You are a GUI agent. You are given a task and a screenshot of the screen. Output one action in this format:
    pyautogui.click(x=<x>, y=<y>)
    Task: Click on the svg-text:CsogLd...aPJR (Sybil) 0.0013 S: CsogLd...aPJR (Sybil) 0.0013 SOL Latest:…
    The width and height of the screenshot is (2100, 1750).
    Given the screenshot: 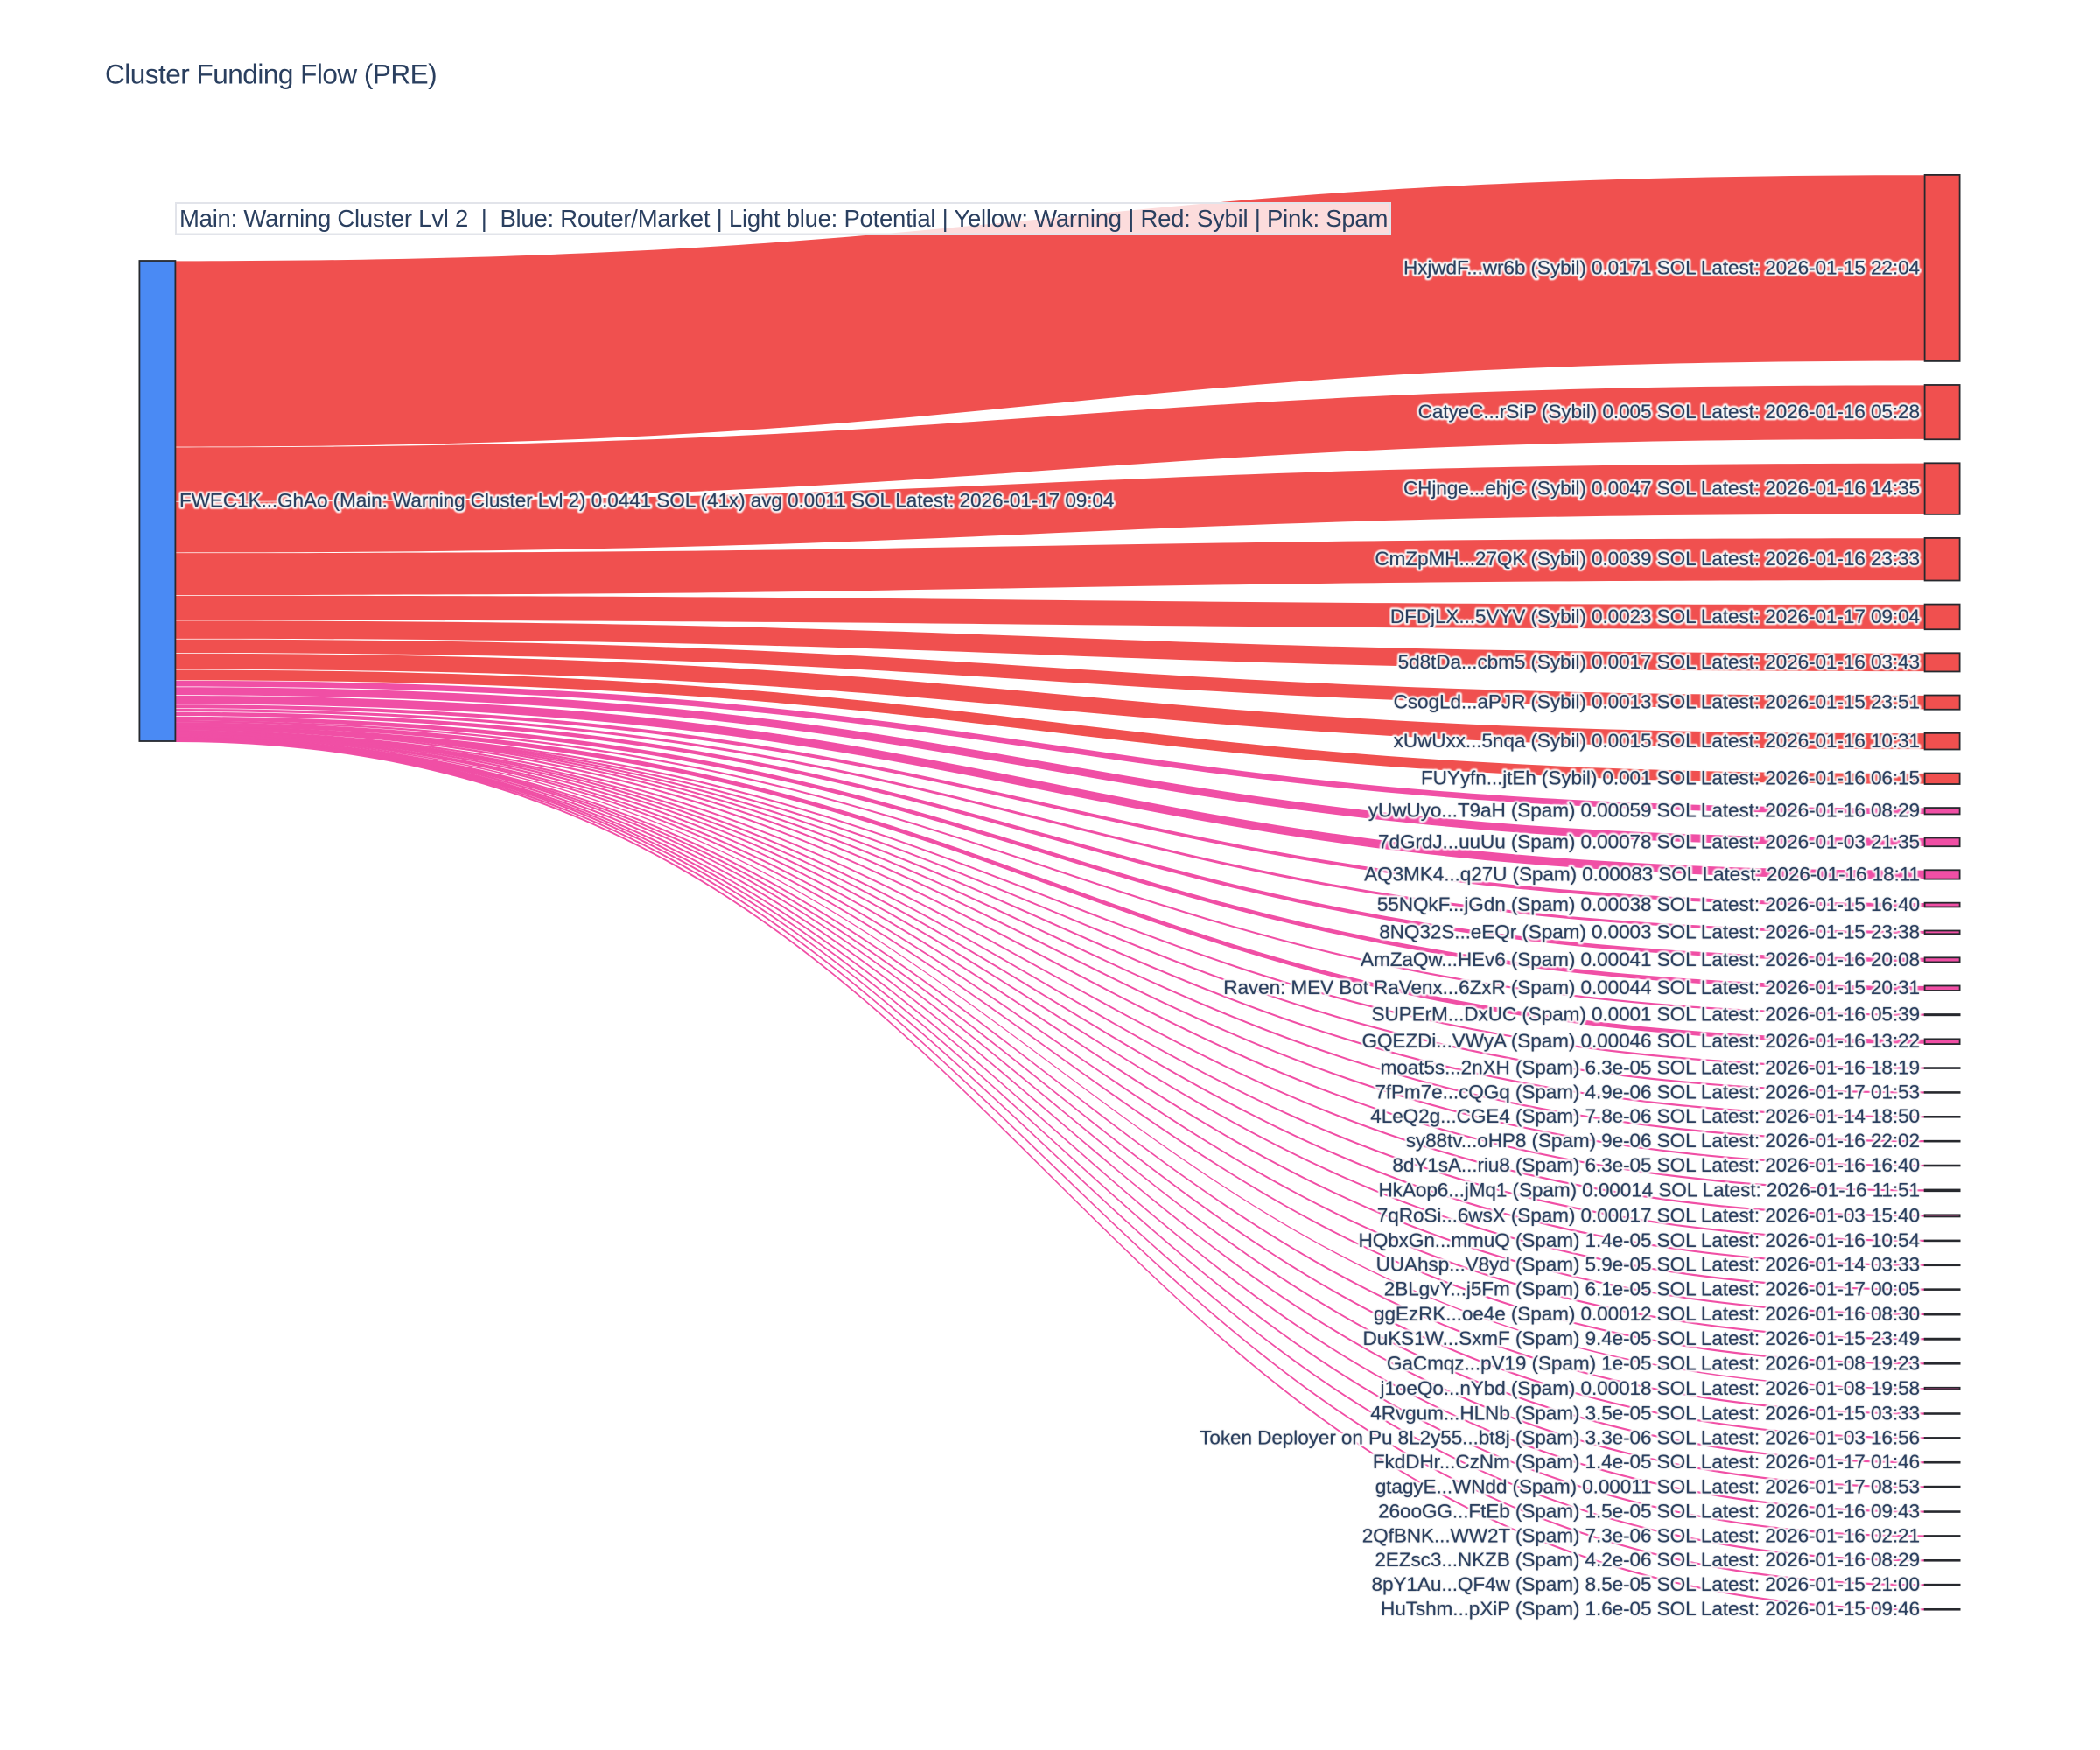 What is the action you would take?
    pyautogui.click(x=1657, y=702)
    